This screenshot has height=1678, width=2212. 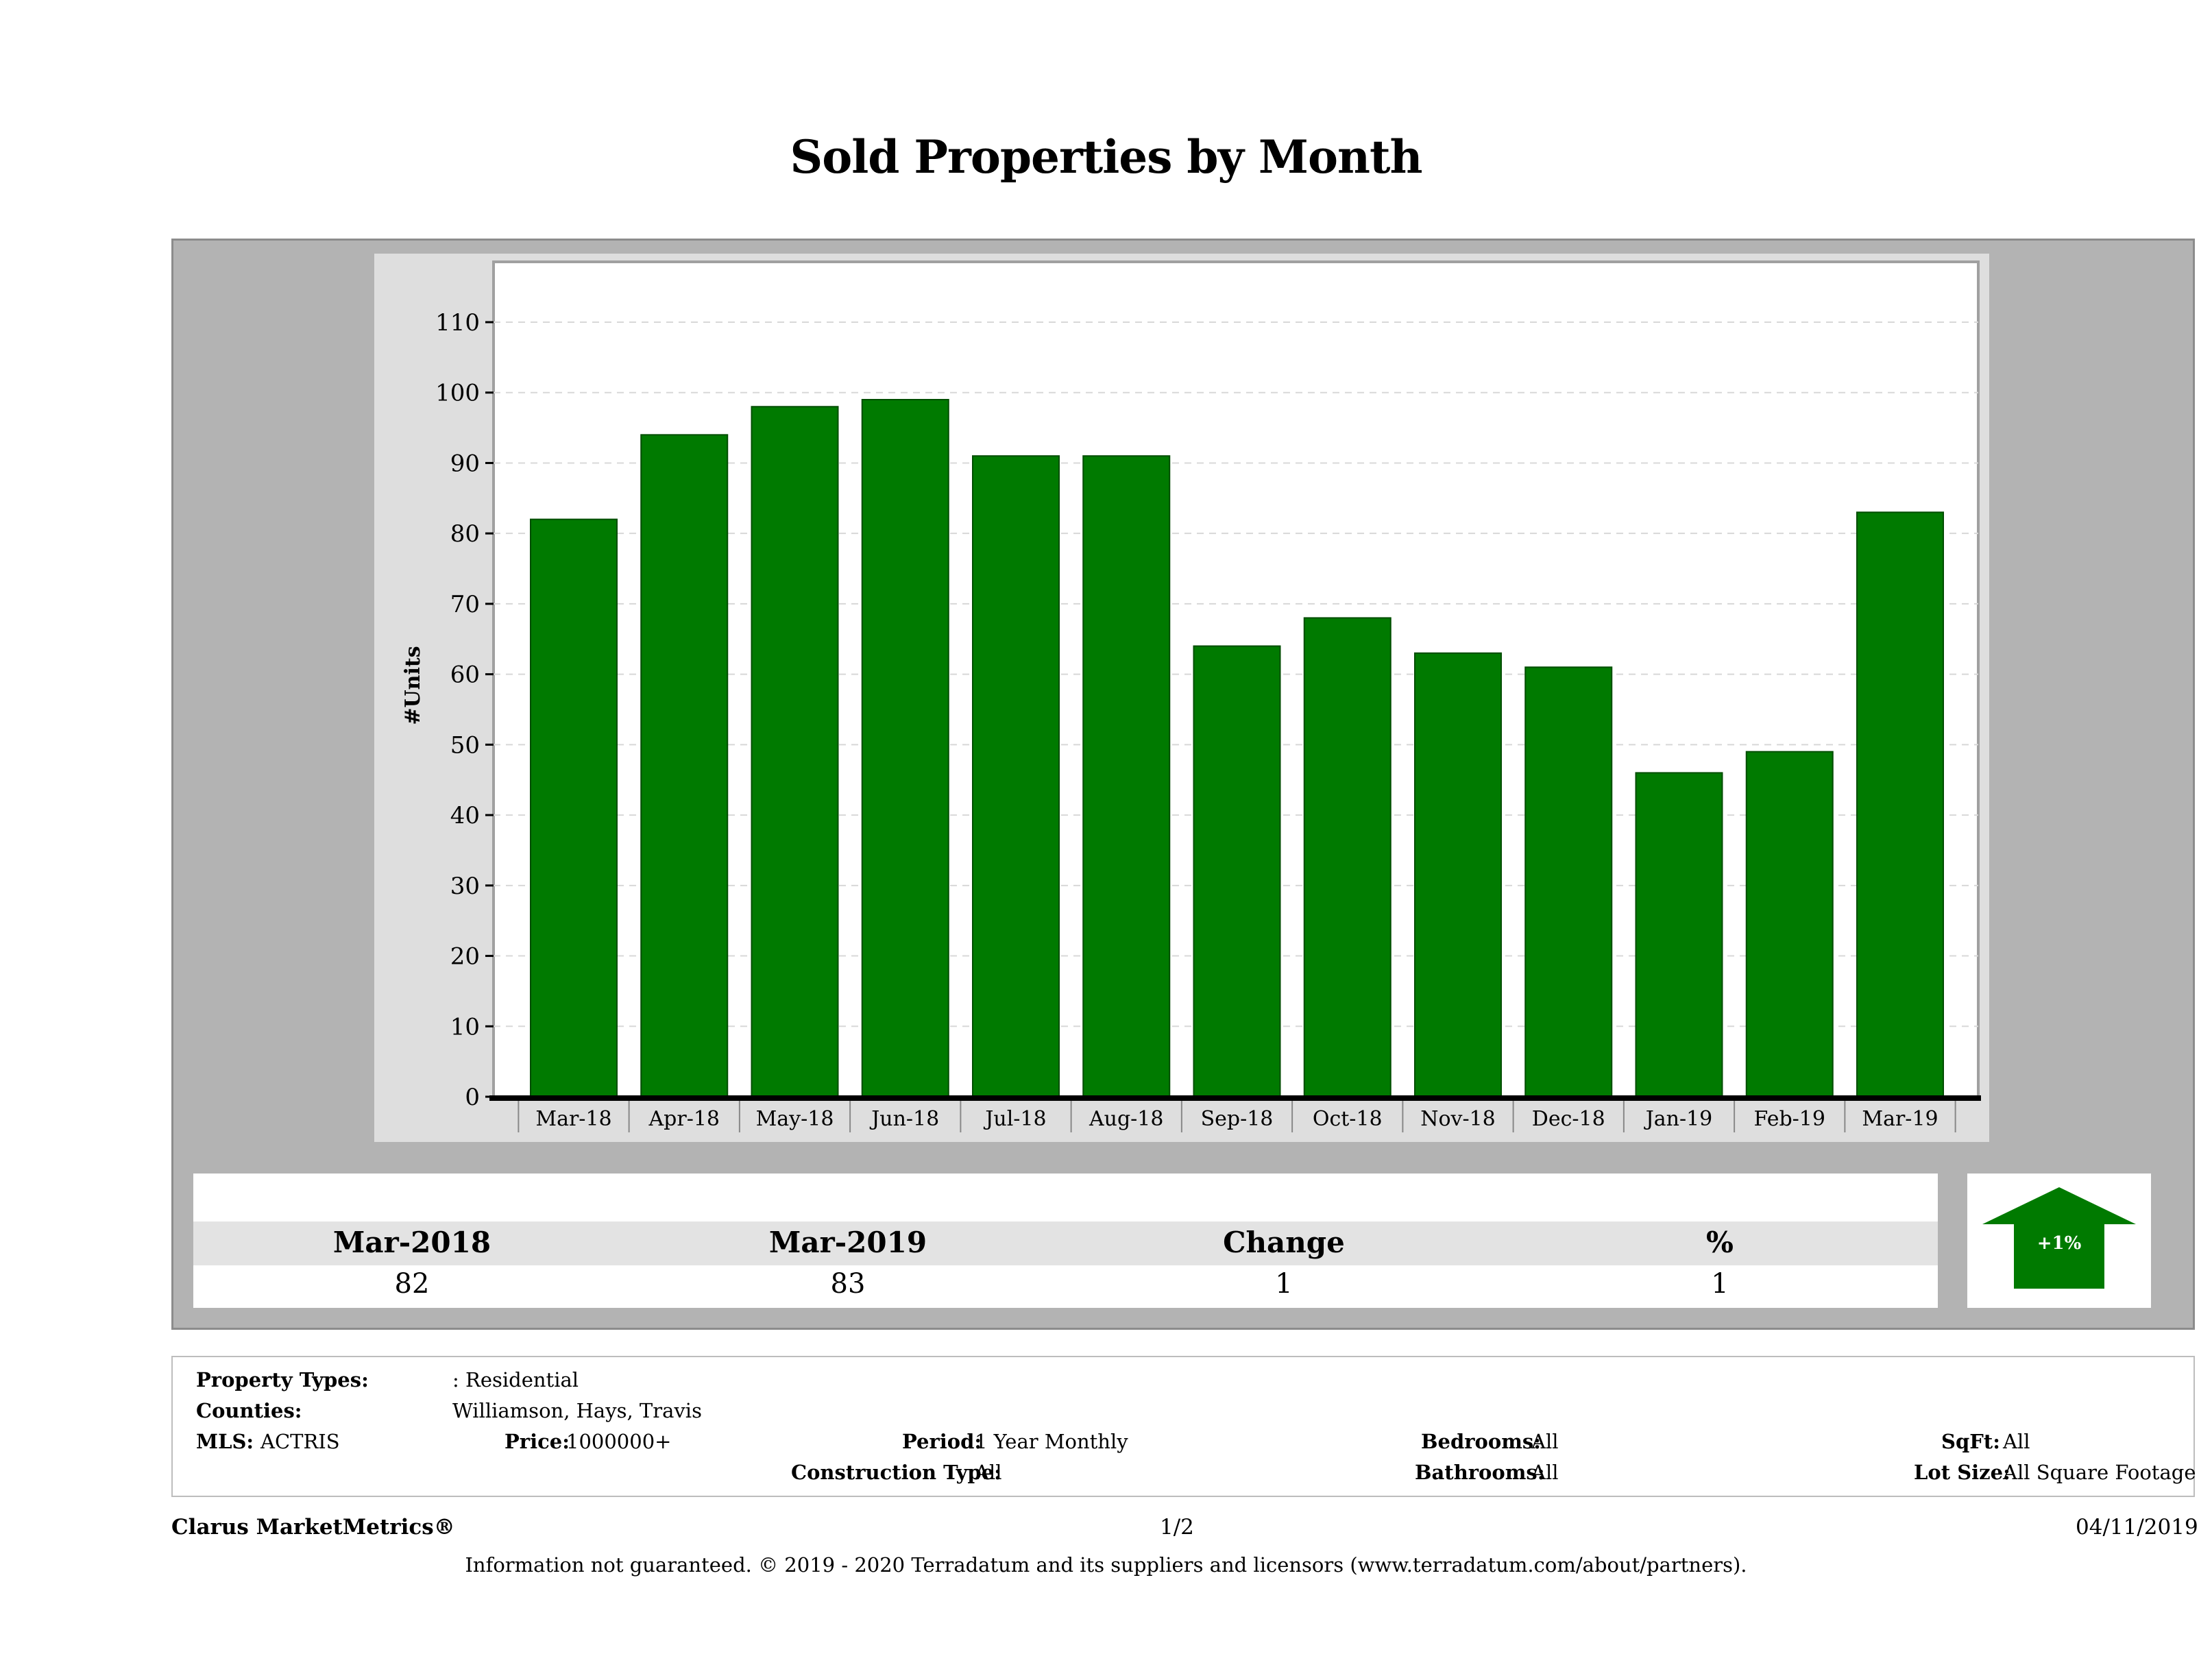 What do you see at coordinates (573, 1119) in the screenshot?
I see `x-tick-label: Mar-18` at bounding box center [573, 1119].